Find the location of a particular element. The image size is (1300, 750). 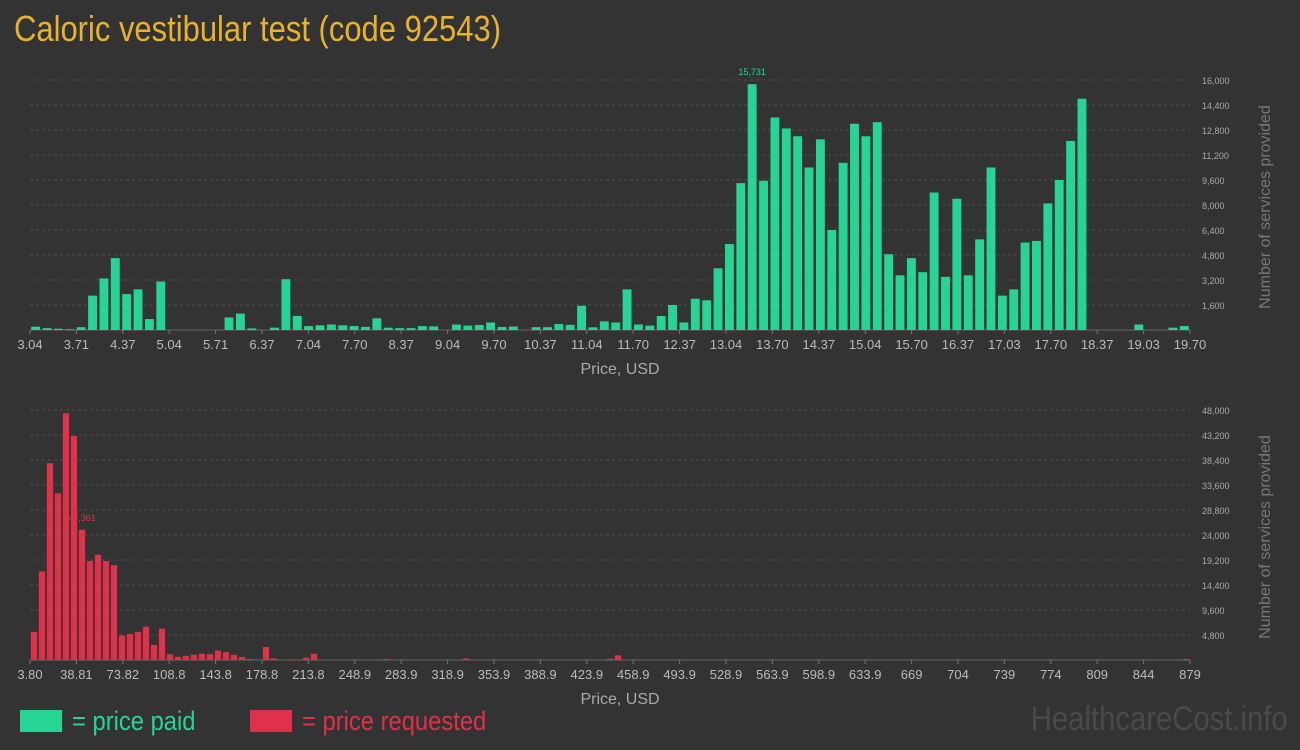

x-tick-label: 3.71 is located at coordinates (76, 344).